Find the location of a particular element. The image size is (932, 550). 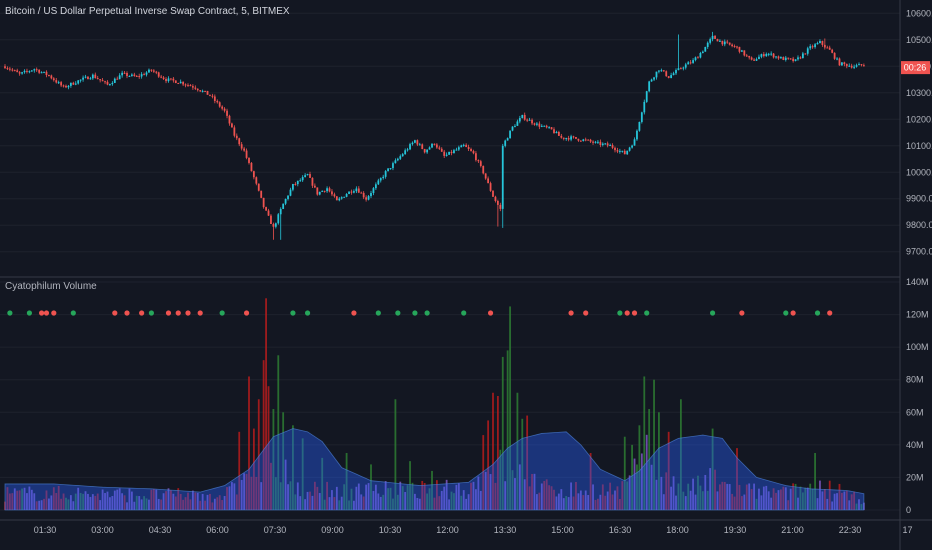

volume-axis: 0 20M 40M 60M 80M 100M 120M 140M is located at coordinates (917, 396).